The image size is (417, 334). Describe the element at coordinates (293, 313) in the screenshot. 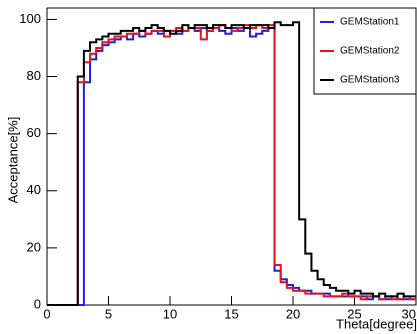

I see `x-tick-label: 20` at that location.